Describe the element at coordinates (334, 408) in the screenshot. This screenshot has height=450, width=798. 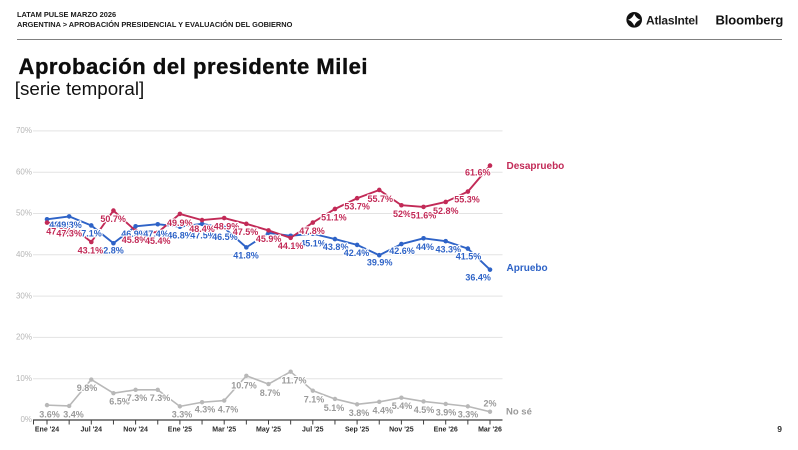
I see `svg-text: 5.1%` at that location.